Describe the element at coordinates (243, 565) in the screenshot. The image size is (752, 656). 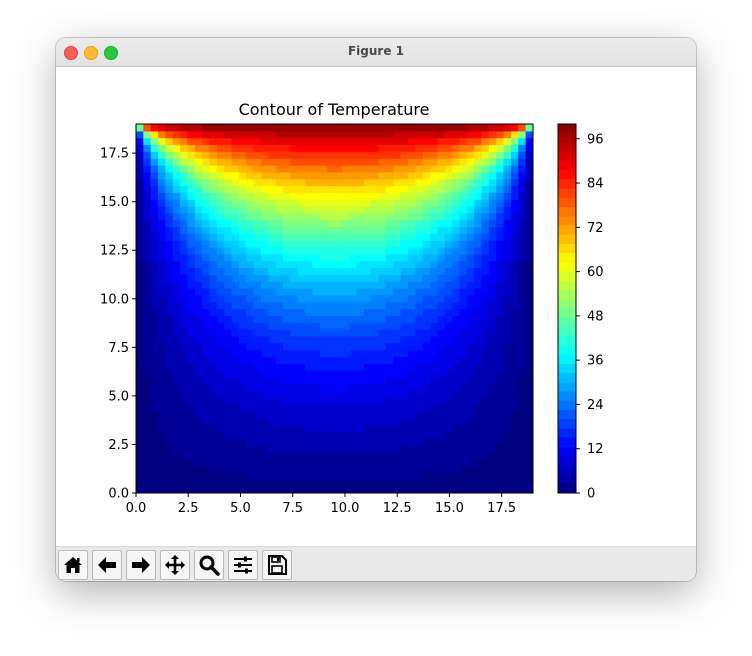
I see `configure-subplots-button` at that location.